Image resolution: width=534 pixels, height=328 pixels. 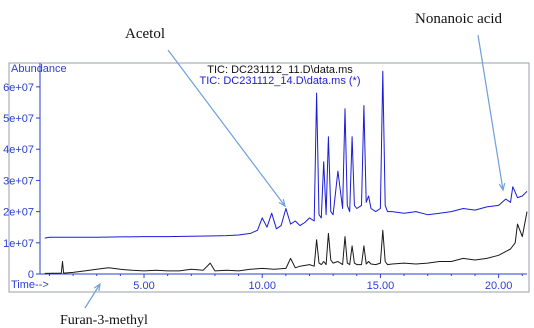 I want to click on nonanoic-acid-annotation-label: Nonanoic acid, so click(x=459, y=19).